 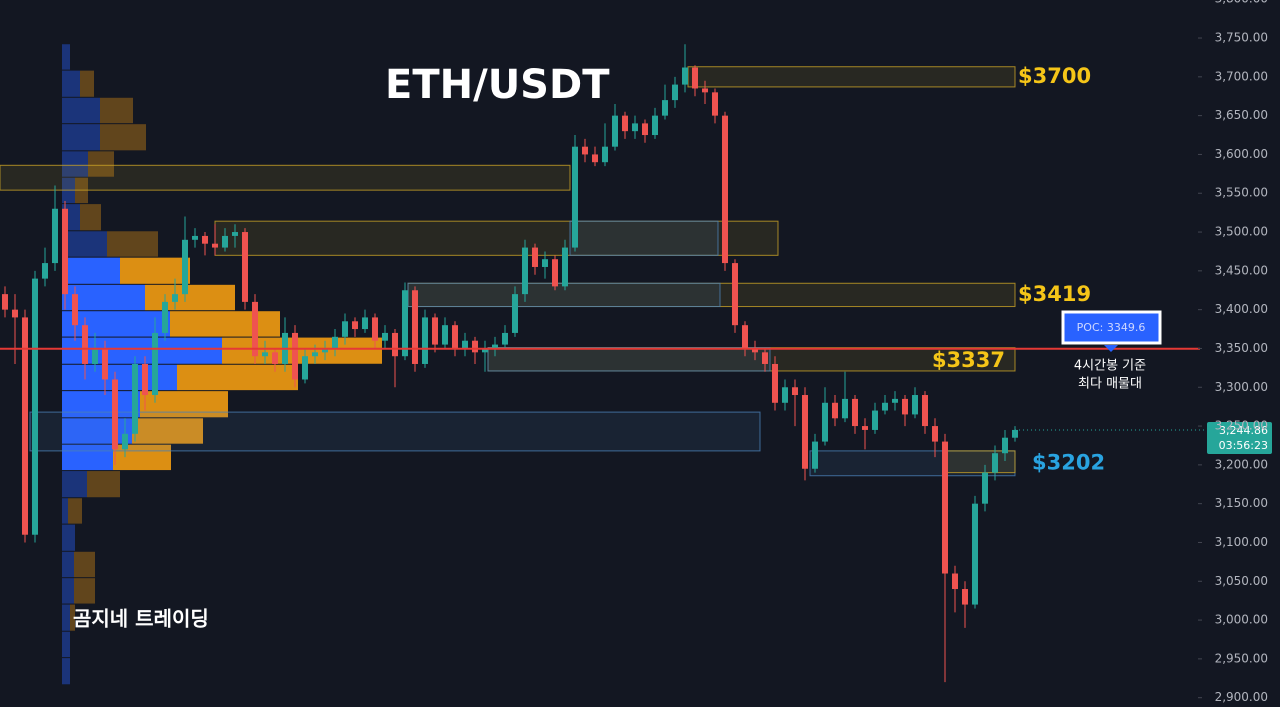 I want to click on poc-note: 4시간봉 기준, so click(x=1110, y=366).